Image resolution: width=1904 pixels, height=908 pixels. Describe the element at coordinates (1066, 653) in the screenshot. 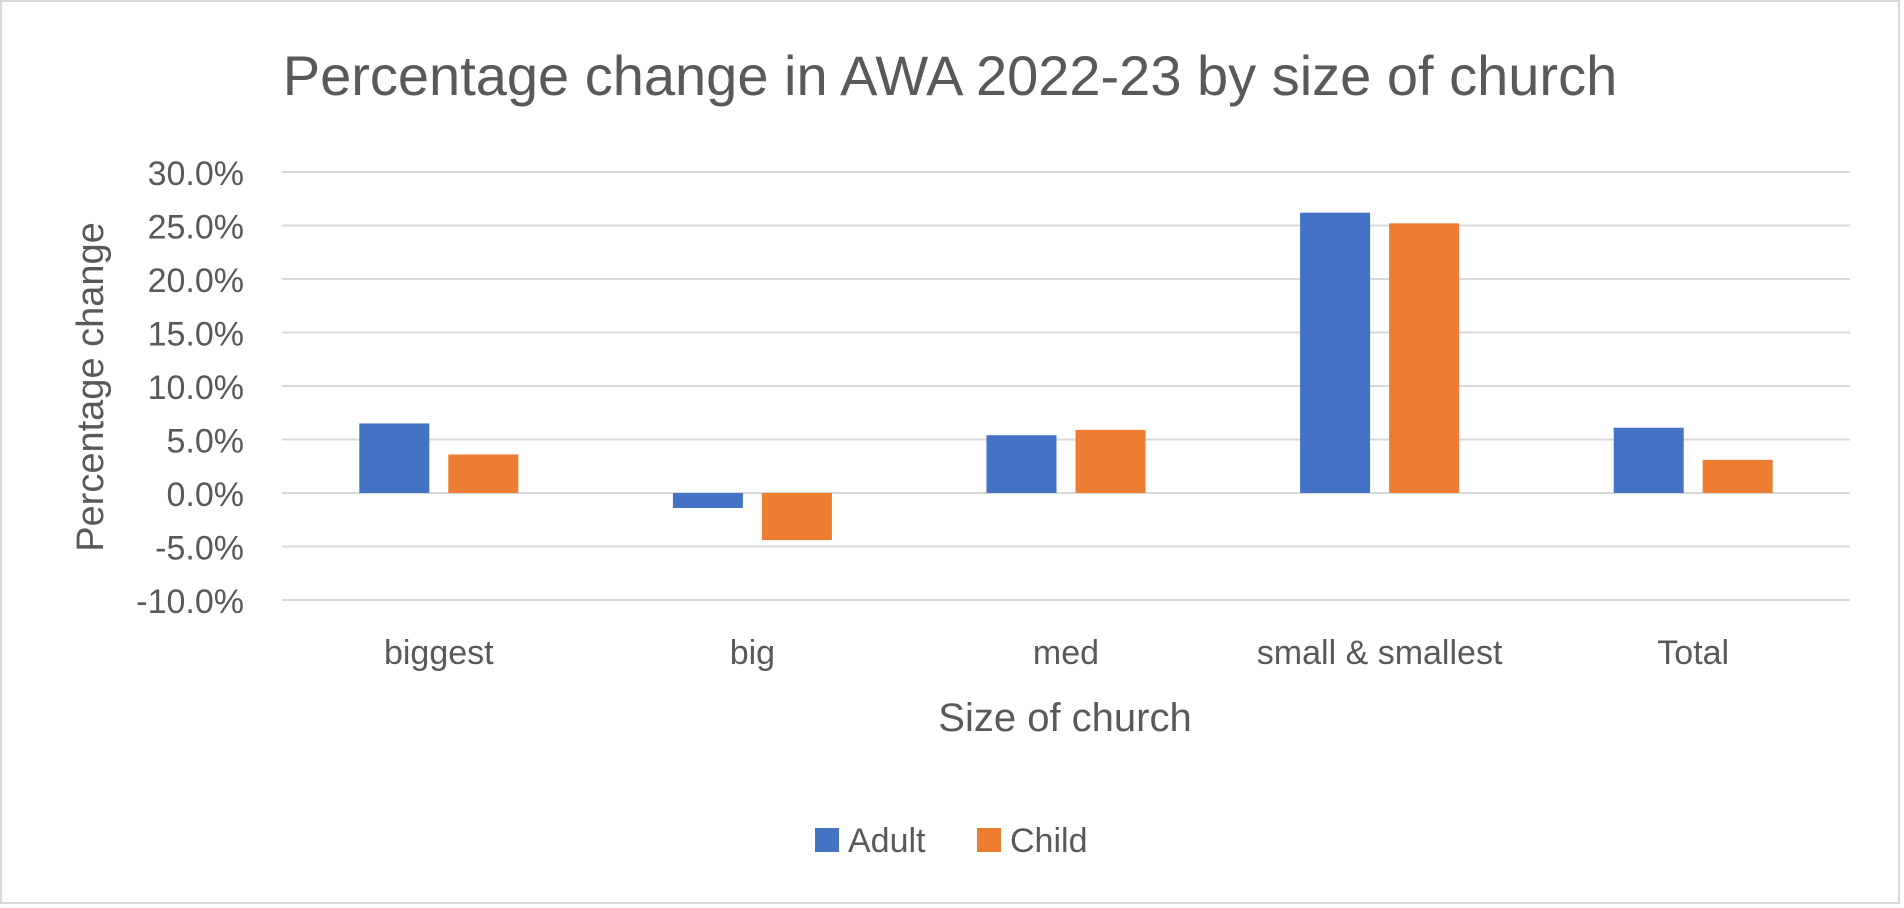

I see `x-tick-label: med` at that location.